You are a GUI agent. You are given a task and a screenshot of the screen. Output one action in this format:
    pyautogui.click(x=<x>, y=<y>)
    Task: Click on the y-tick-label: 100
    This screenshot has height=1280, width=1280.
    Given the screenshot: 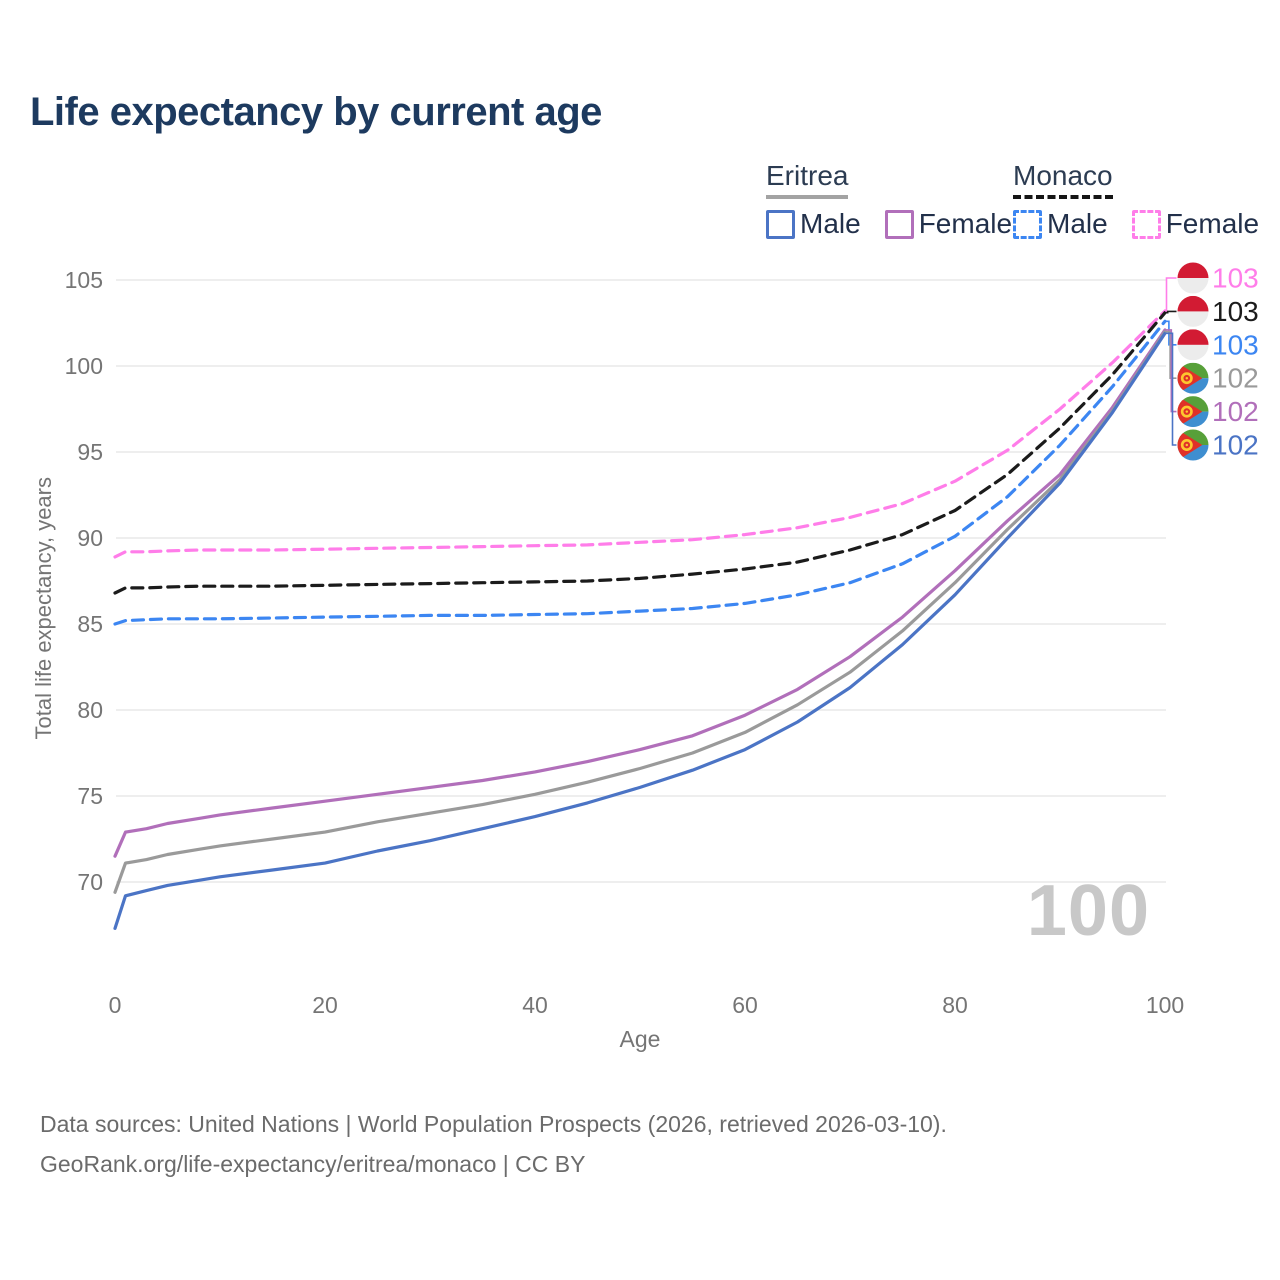 What is the action you would take?
    pyautogui.click(x=84, y=366)
    